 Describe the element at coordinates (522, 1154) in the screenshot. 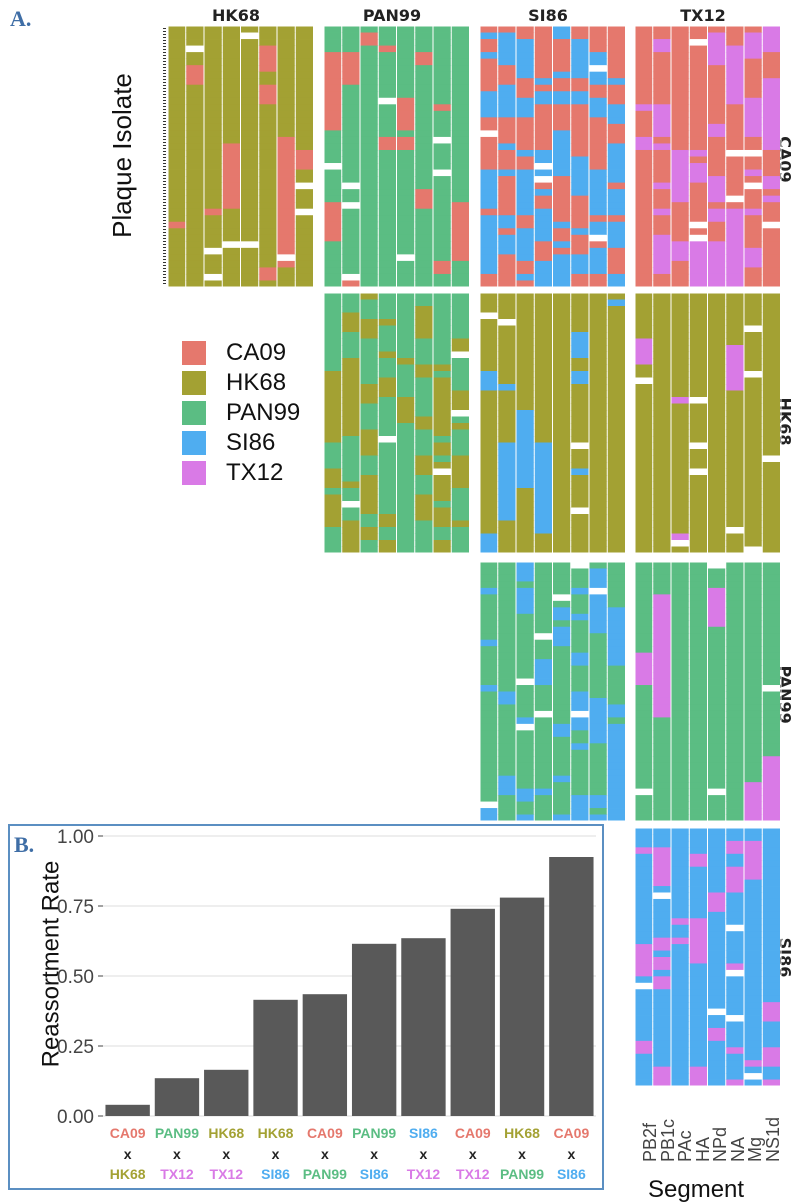

I see `category-separator: x` at that location.